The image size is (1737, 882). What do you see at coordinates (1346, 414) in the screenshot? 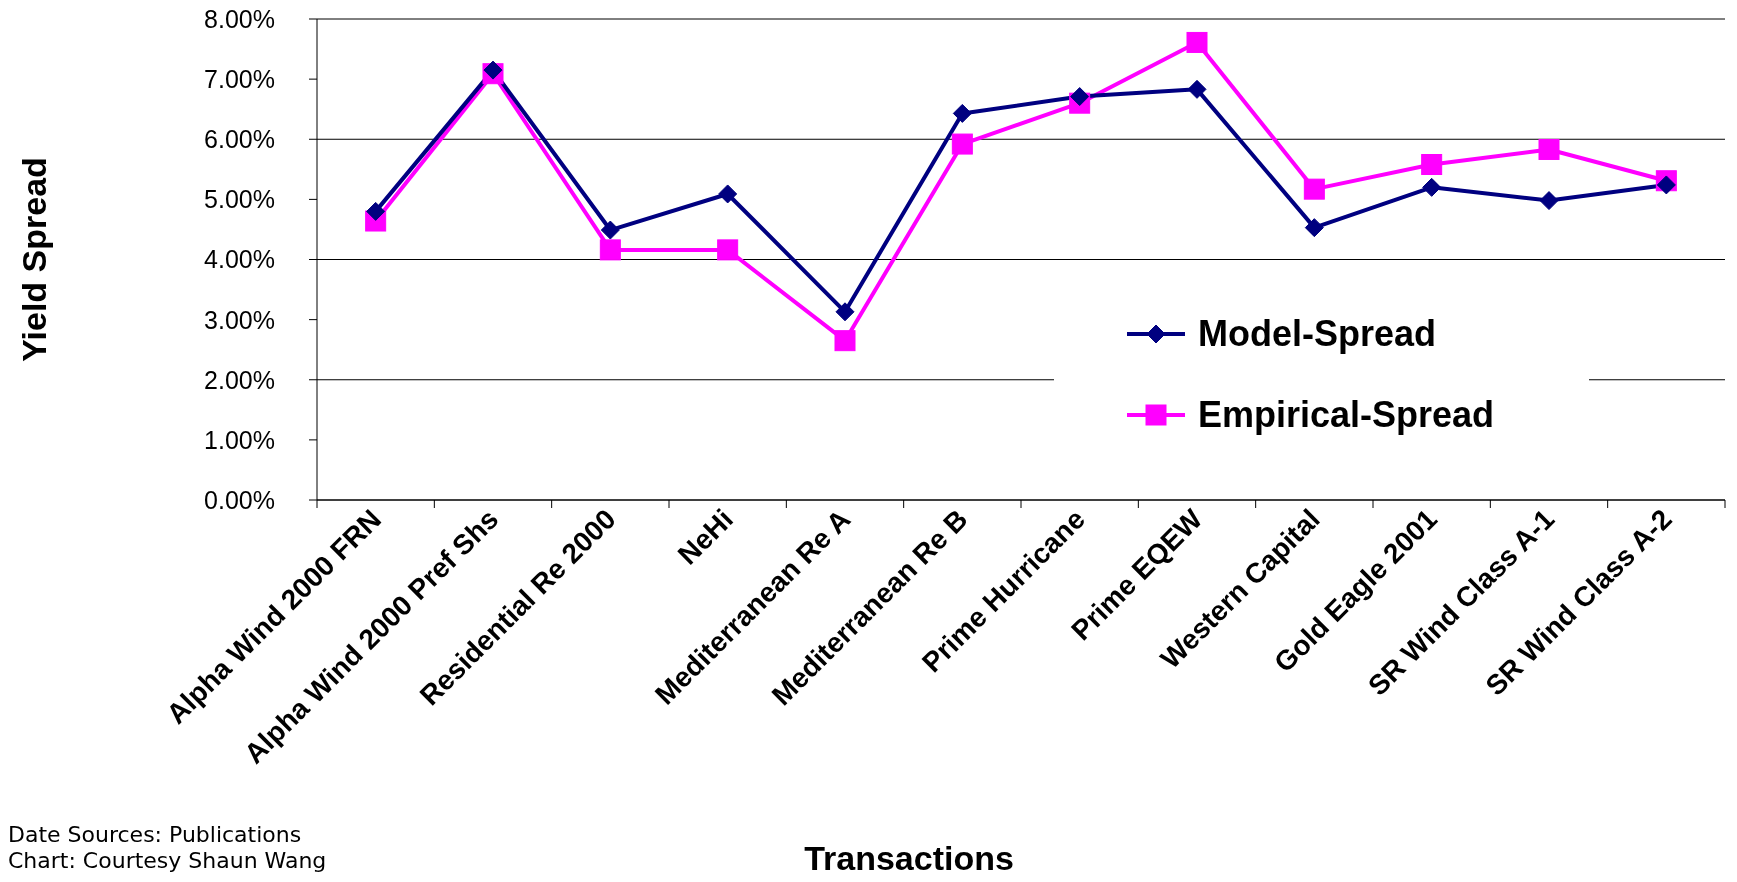
I see `legend-label: Empirical-Spread` at bounding box center [1346, 414].